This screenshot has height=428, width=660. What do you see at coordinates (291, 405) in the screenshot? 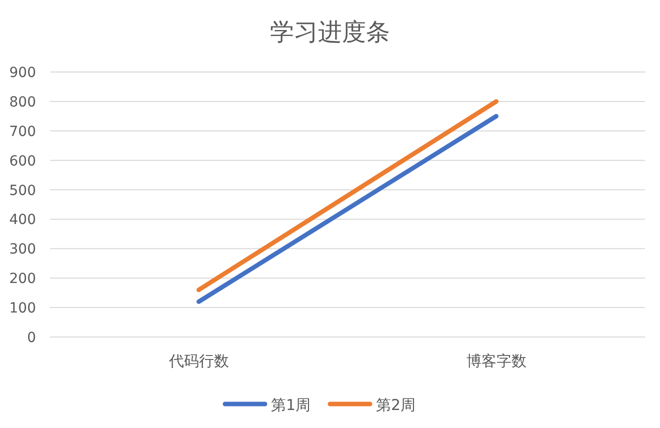
I see `legend-label: 第1周` at bounding box center [291, 405].